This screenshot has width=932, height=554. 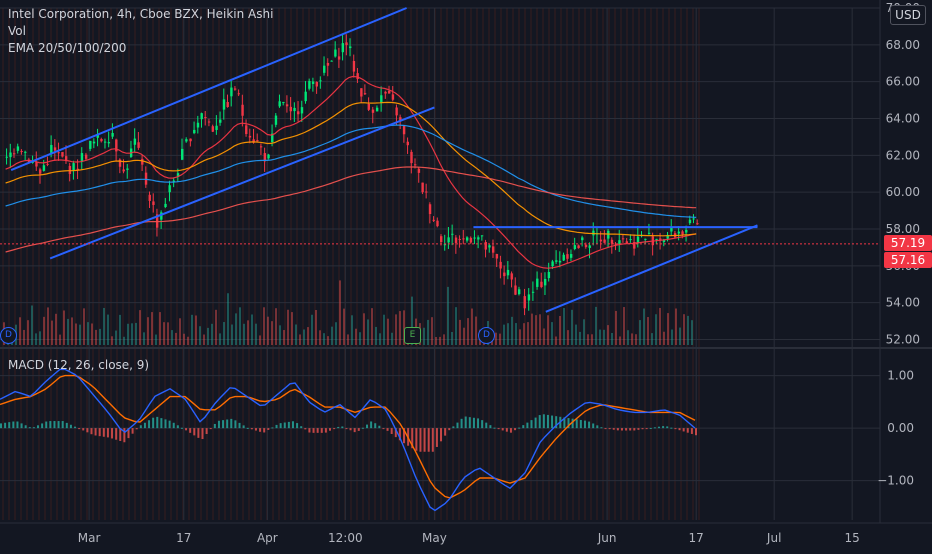 What do you see at coordinates (412, 335) in the screenshot?
I see `earnings-marker: E` at bounding box center [412, 335].